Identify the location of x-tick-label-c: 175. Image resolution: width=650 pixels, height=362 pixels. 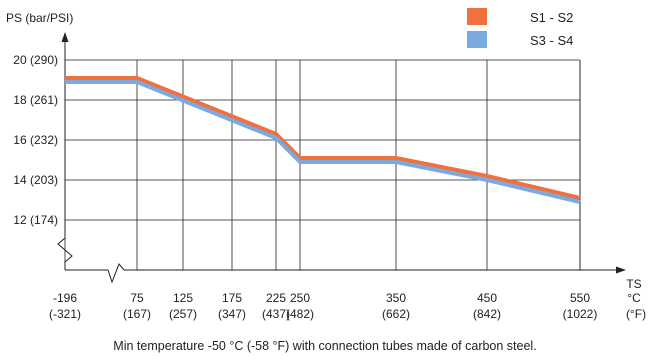
(232, 298).